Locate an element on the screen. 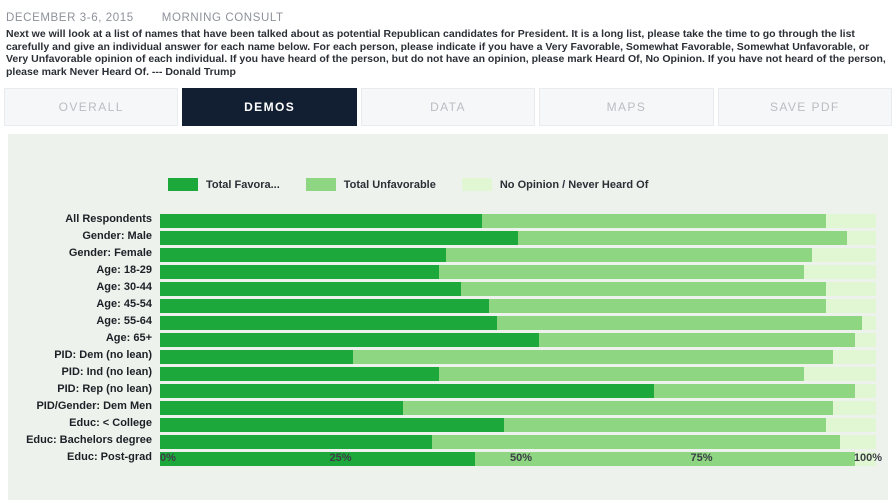  bar-row: Age: 45-54 is located at coordinates (445, 306).